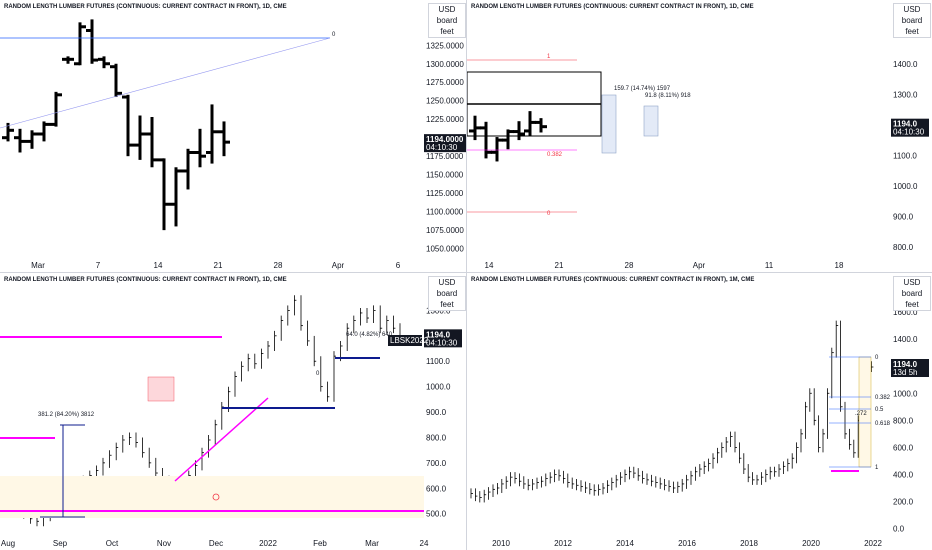 Image resolution: width=932 pixels, height=550 pixels. Describe the element at coordinates (436, 463) in the screenshot. I see `y-tick-label: 700.0` at that location.